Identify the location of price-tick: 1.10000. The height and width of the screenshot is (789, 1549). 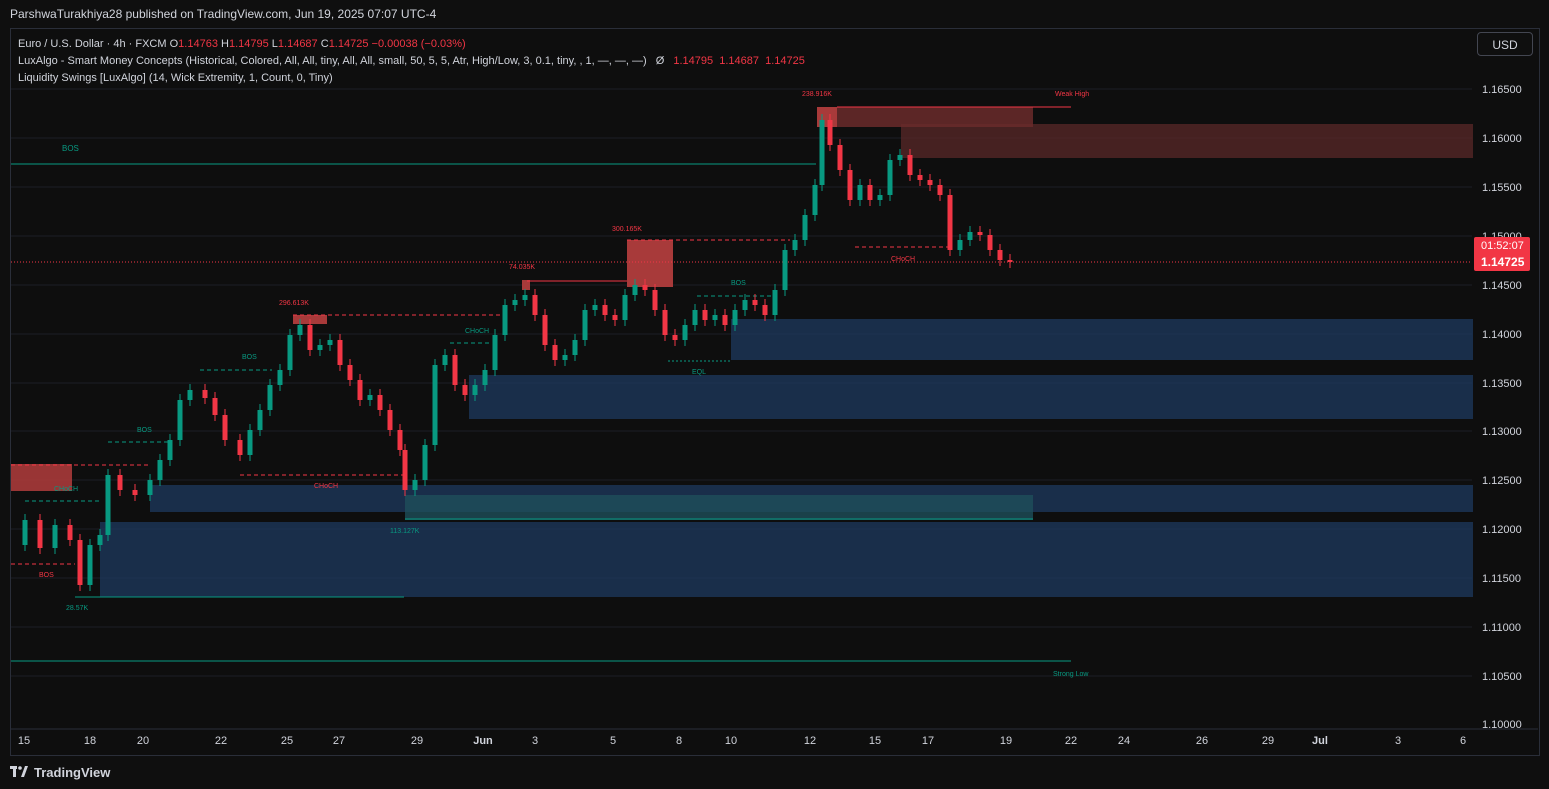
(1502, 725).